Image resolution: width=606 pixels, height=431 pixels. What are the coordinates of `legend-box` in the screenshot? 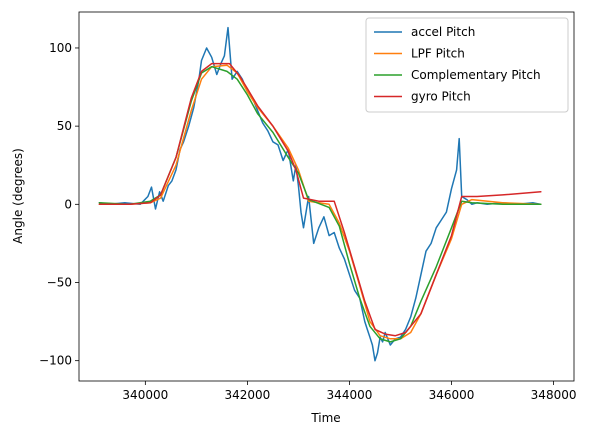 It's located at (467, 65).